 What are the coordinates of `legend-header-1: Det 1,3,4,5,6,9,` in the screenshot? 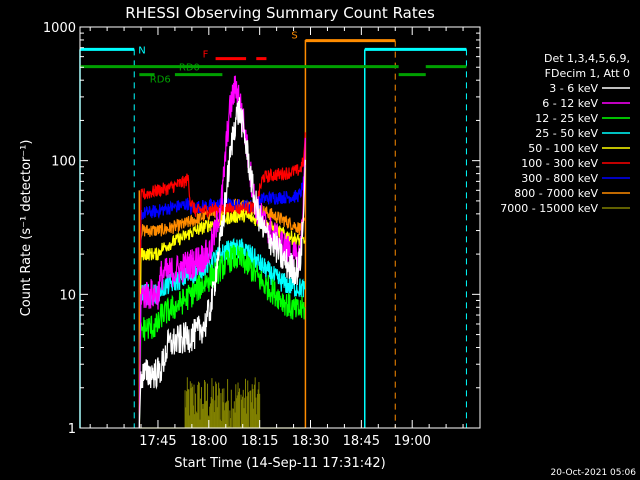 It's located at (587, 58).